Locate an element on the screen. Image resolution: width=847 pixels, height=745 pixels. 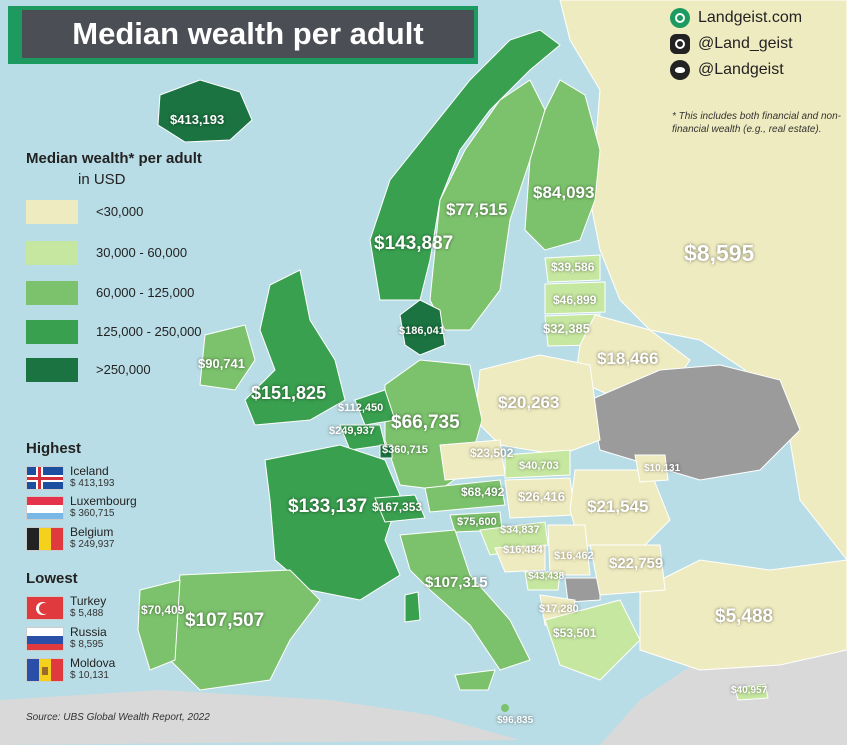
page-title: Median wealth per adult is located at coordinates (248, 34).